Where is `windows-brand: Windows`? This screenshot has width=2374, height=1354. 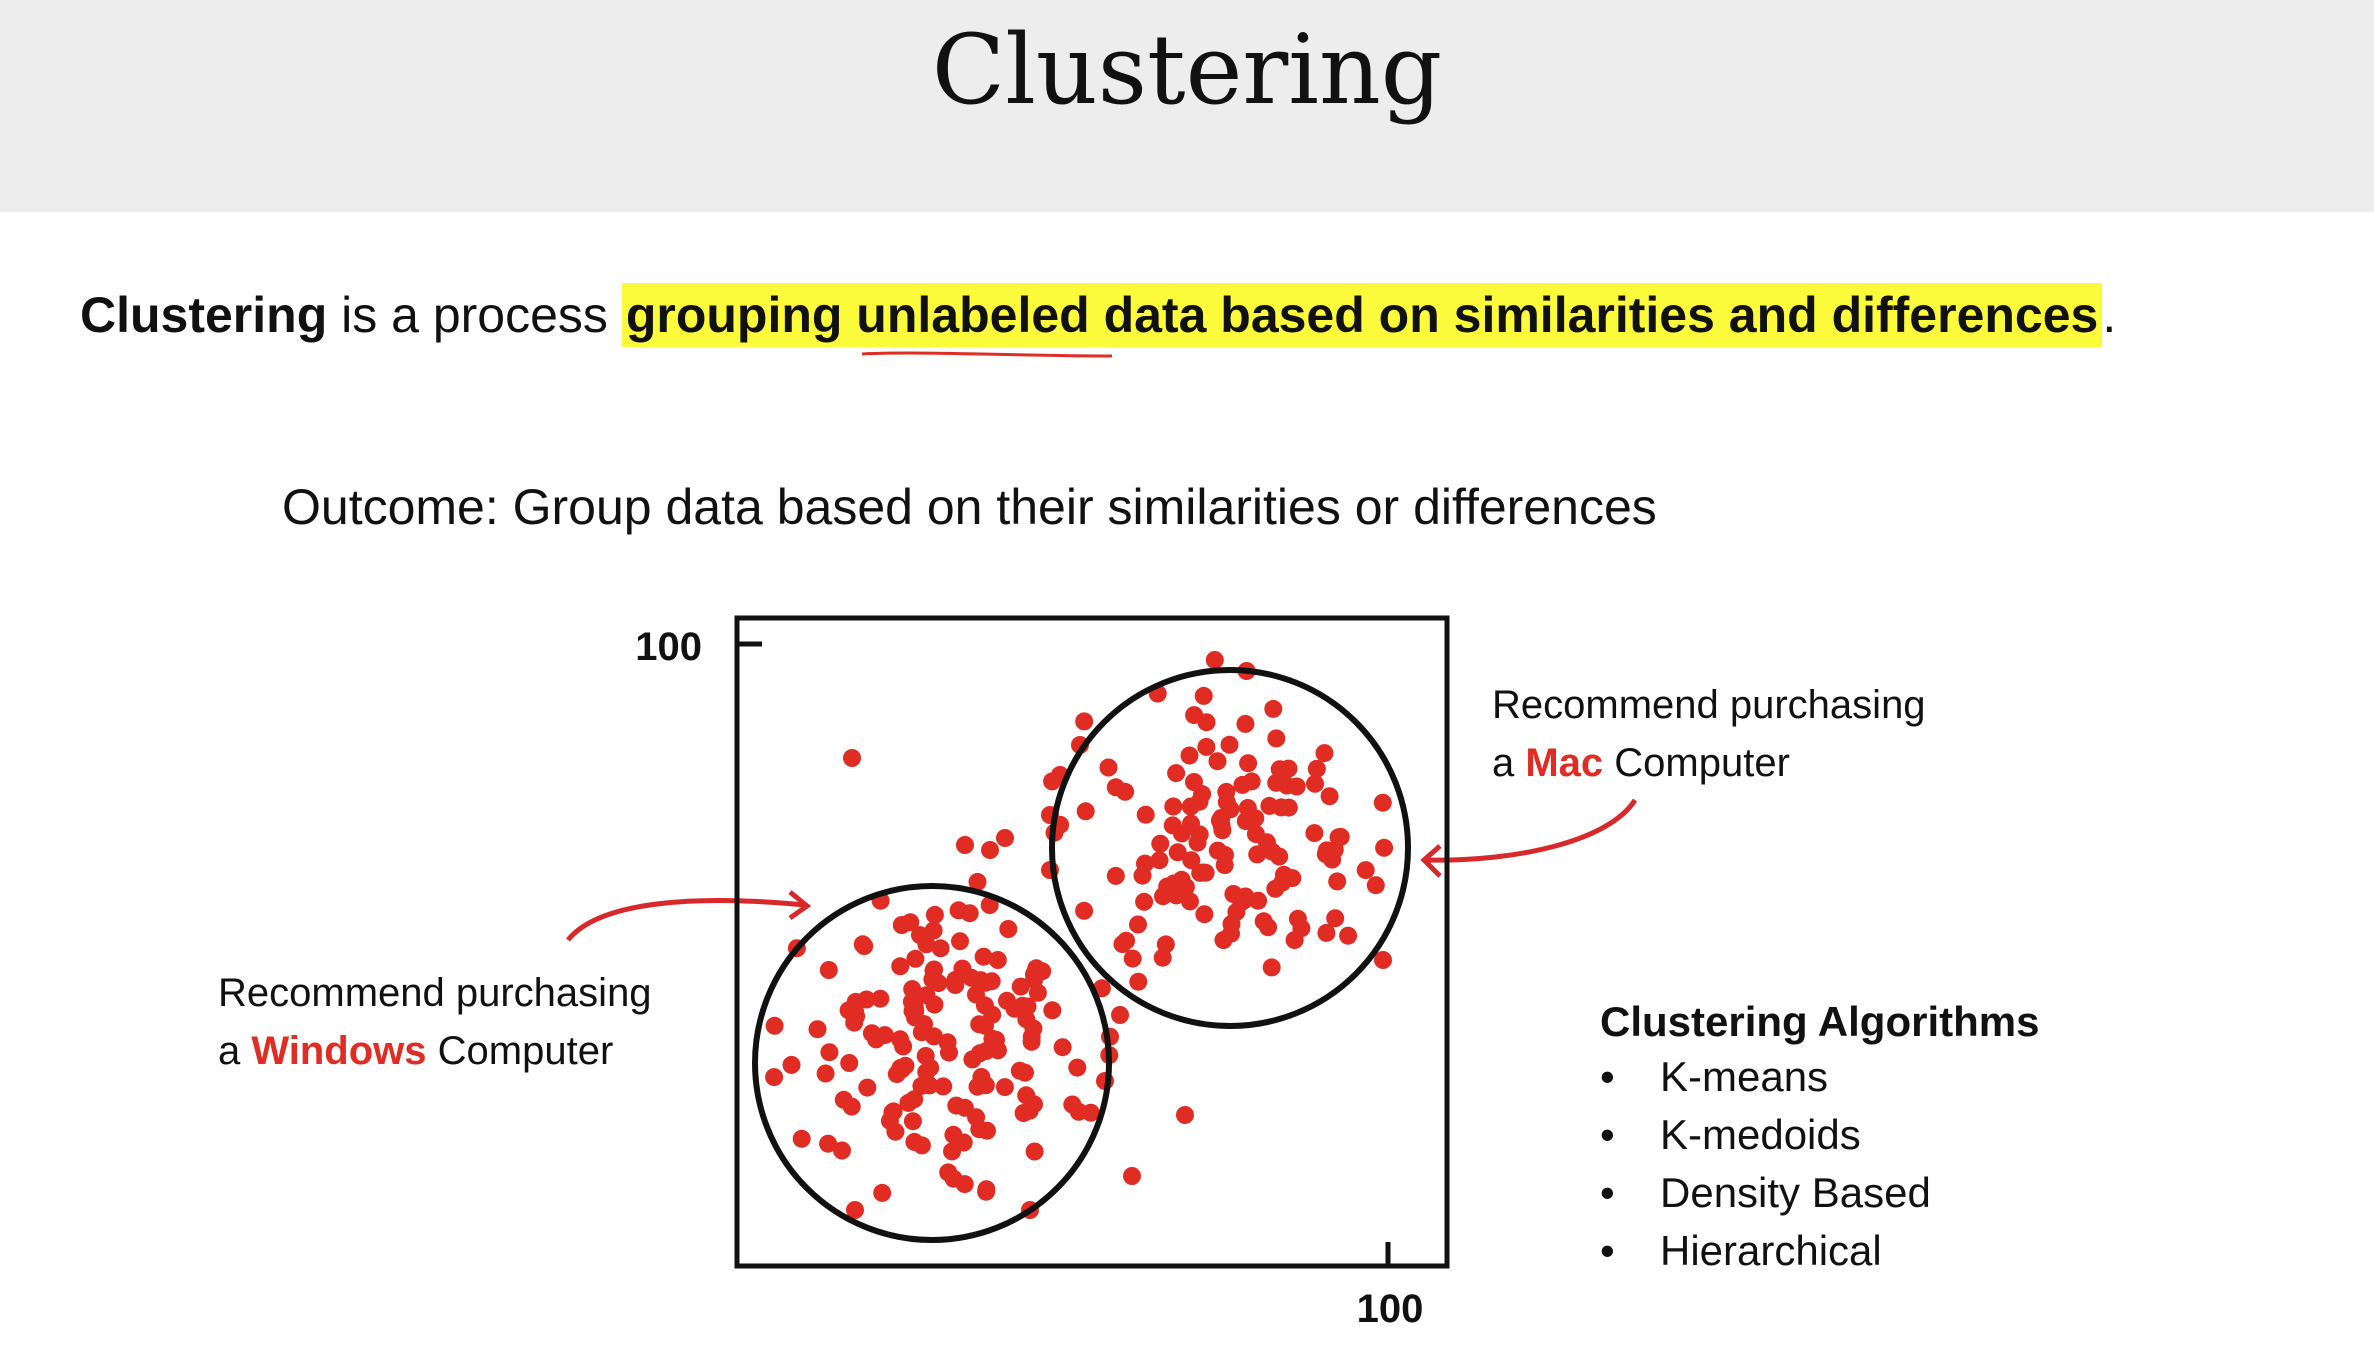
windows-brand: Windows is located at coordinates (339, 1051).